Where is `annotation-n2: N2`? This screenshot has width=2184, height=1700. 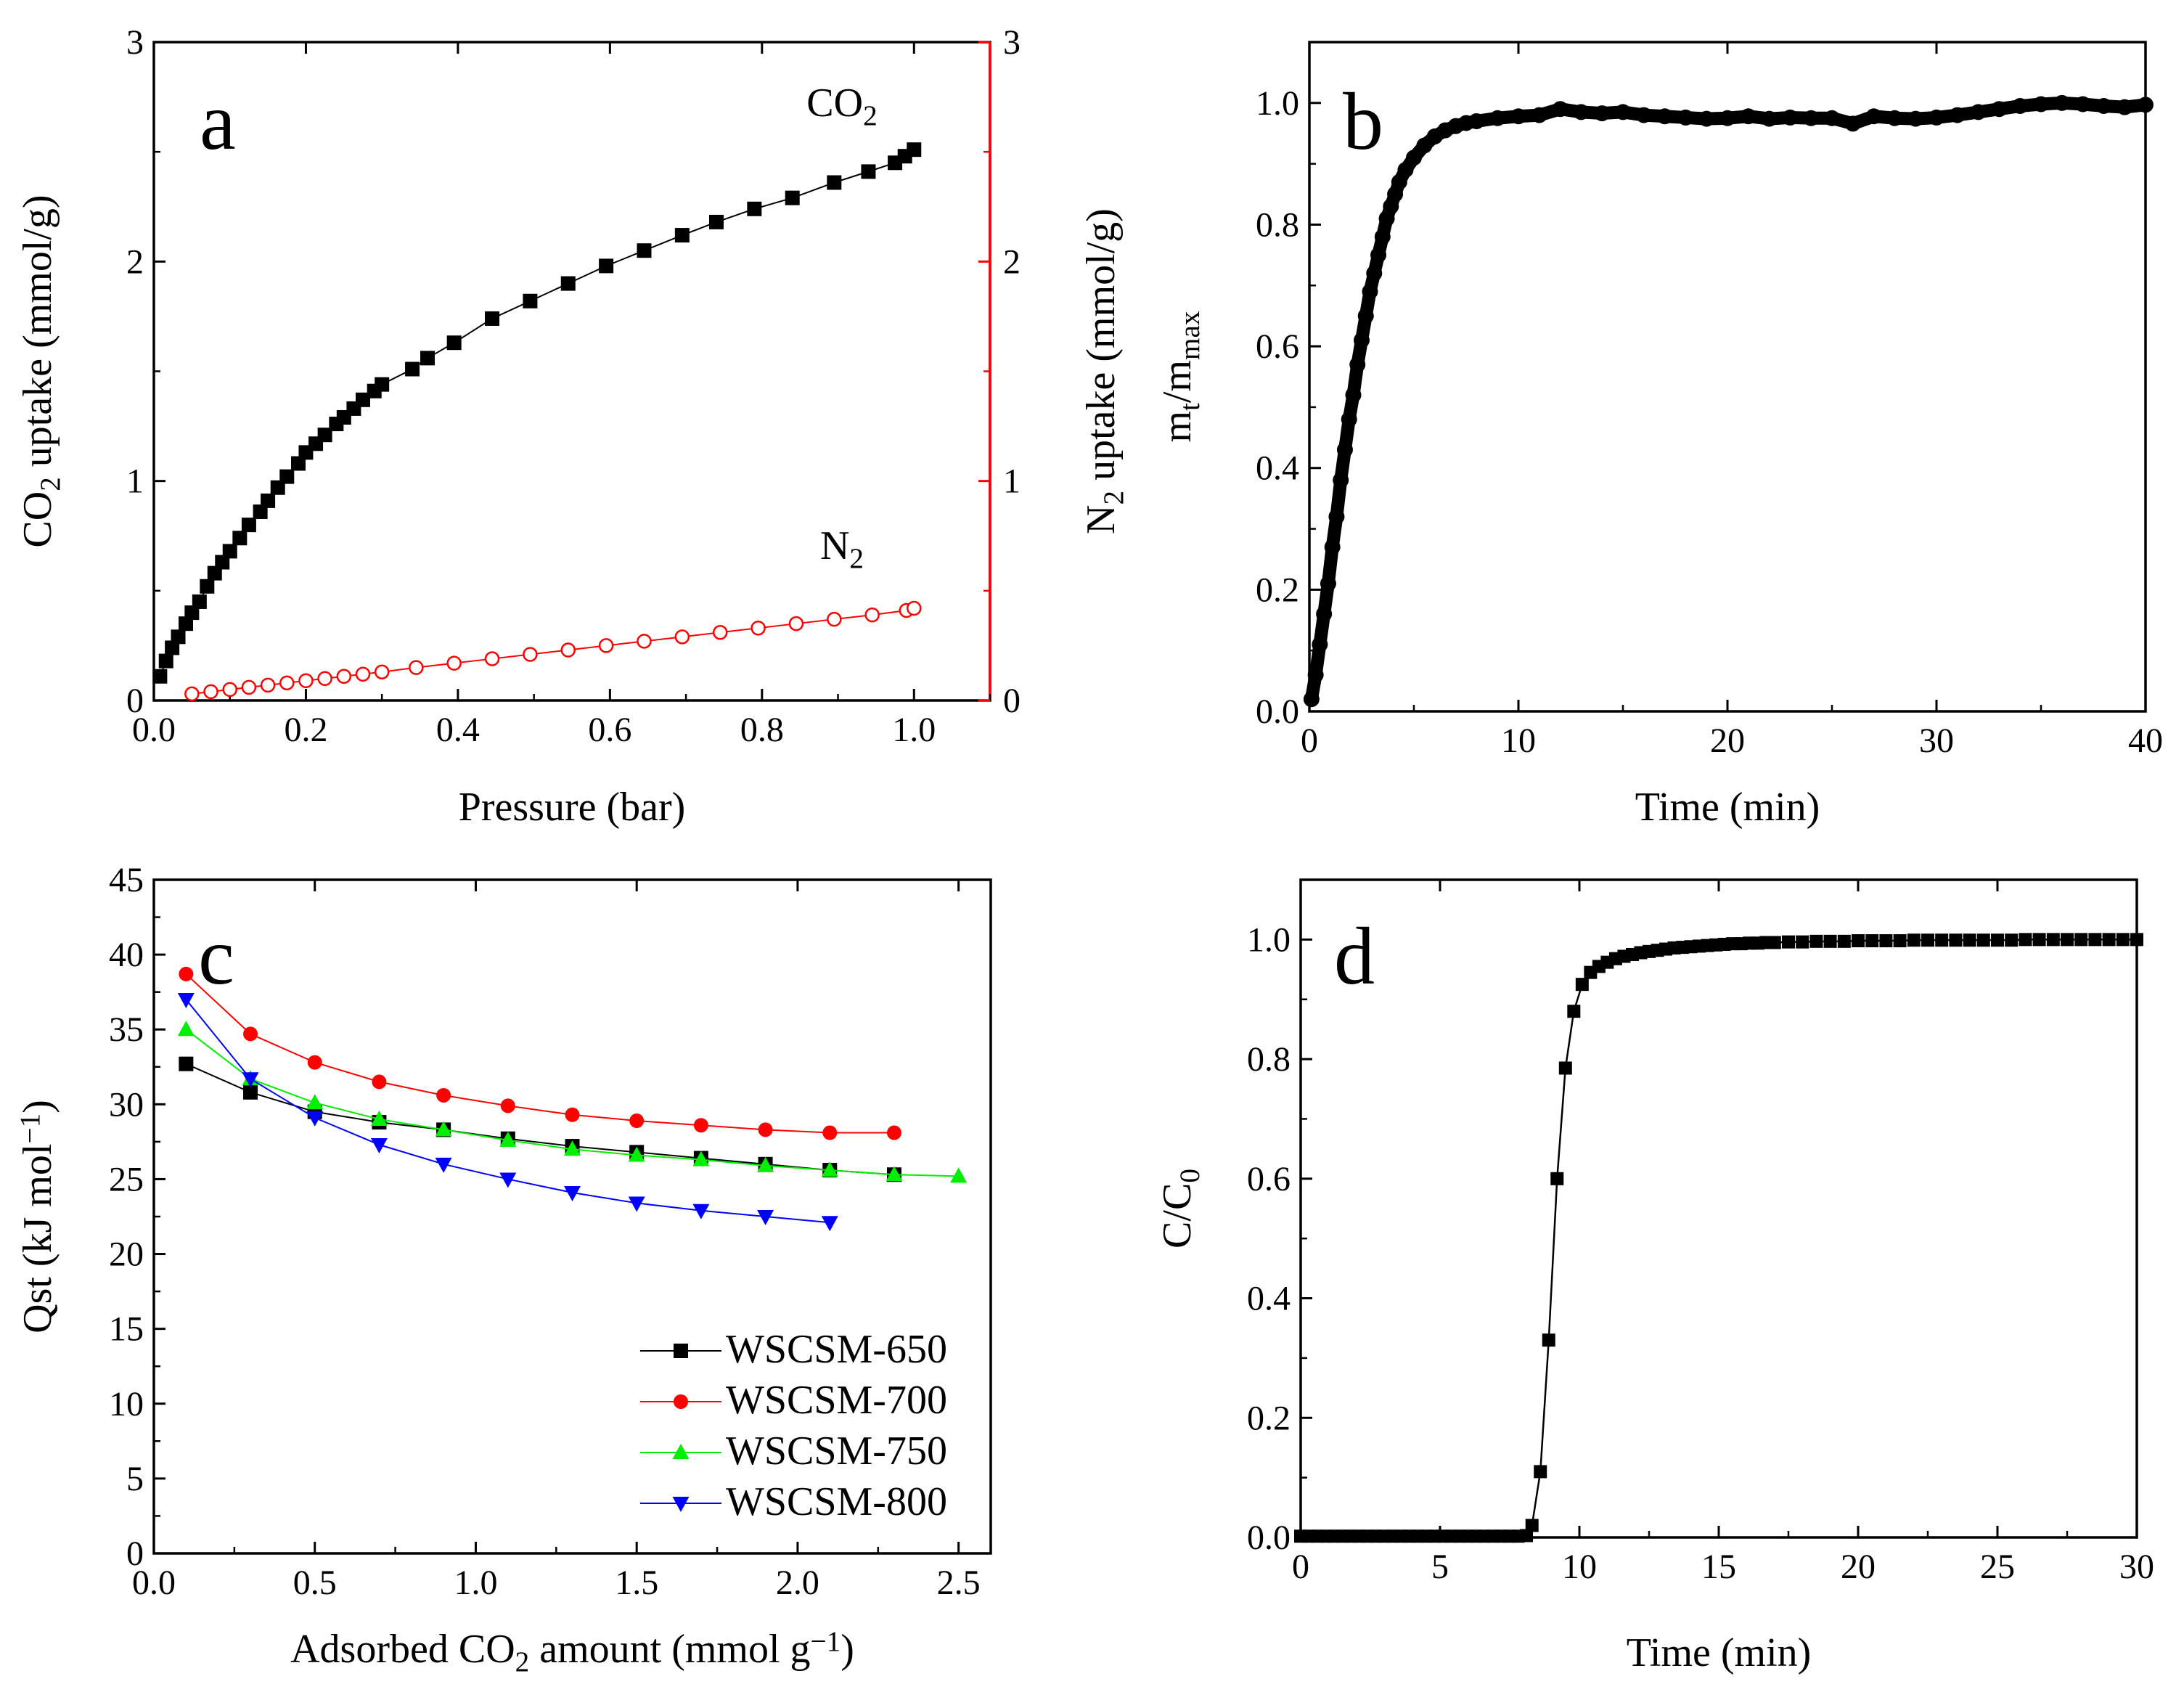 annotation-n2: N2 is located at coordinates (842, 548).